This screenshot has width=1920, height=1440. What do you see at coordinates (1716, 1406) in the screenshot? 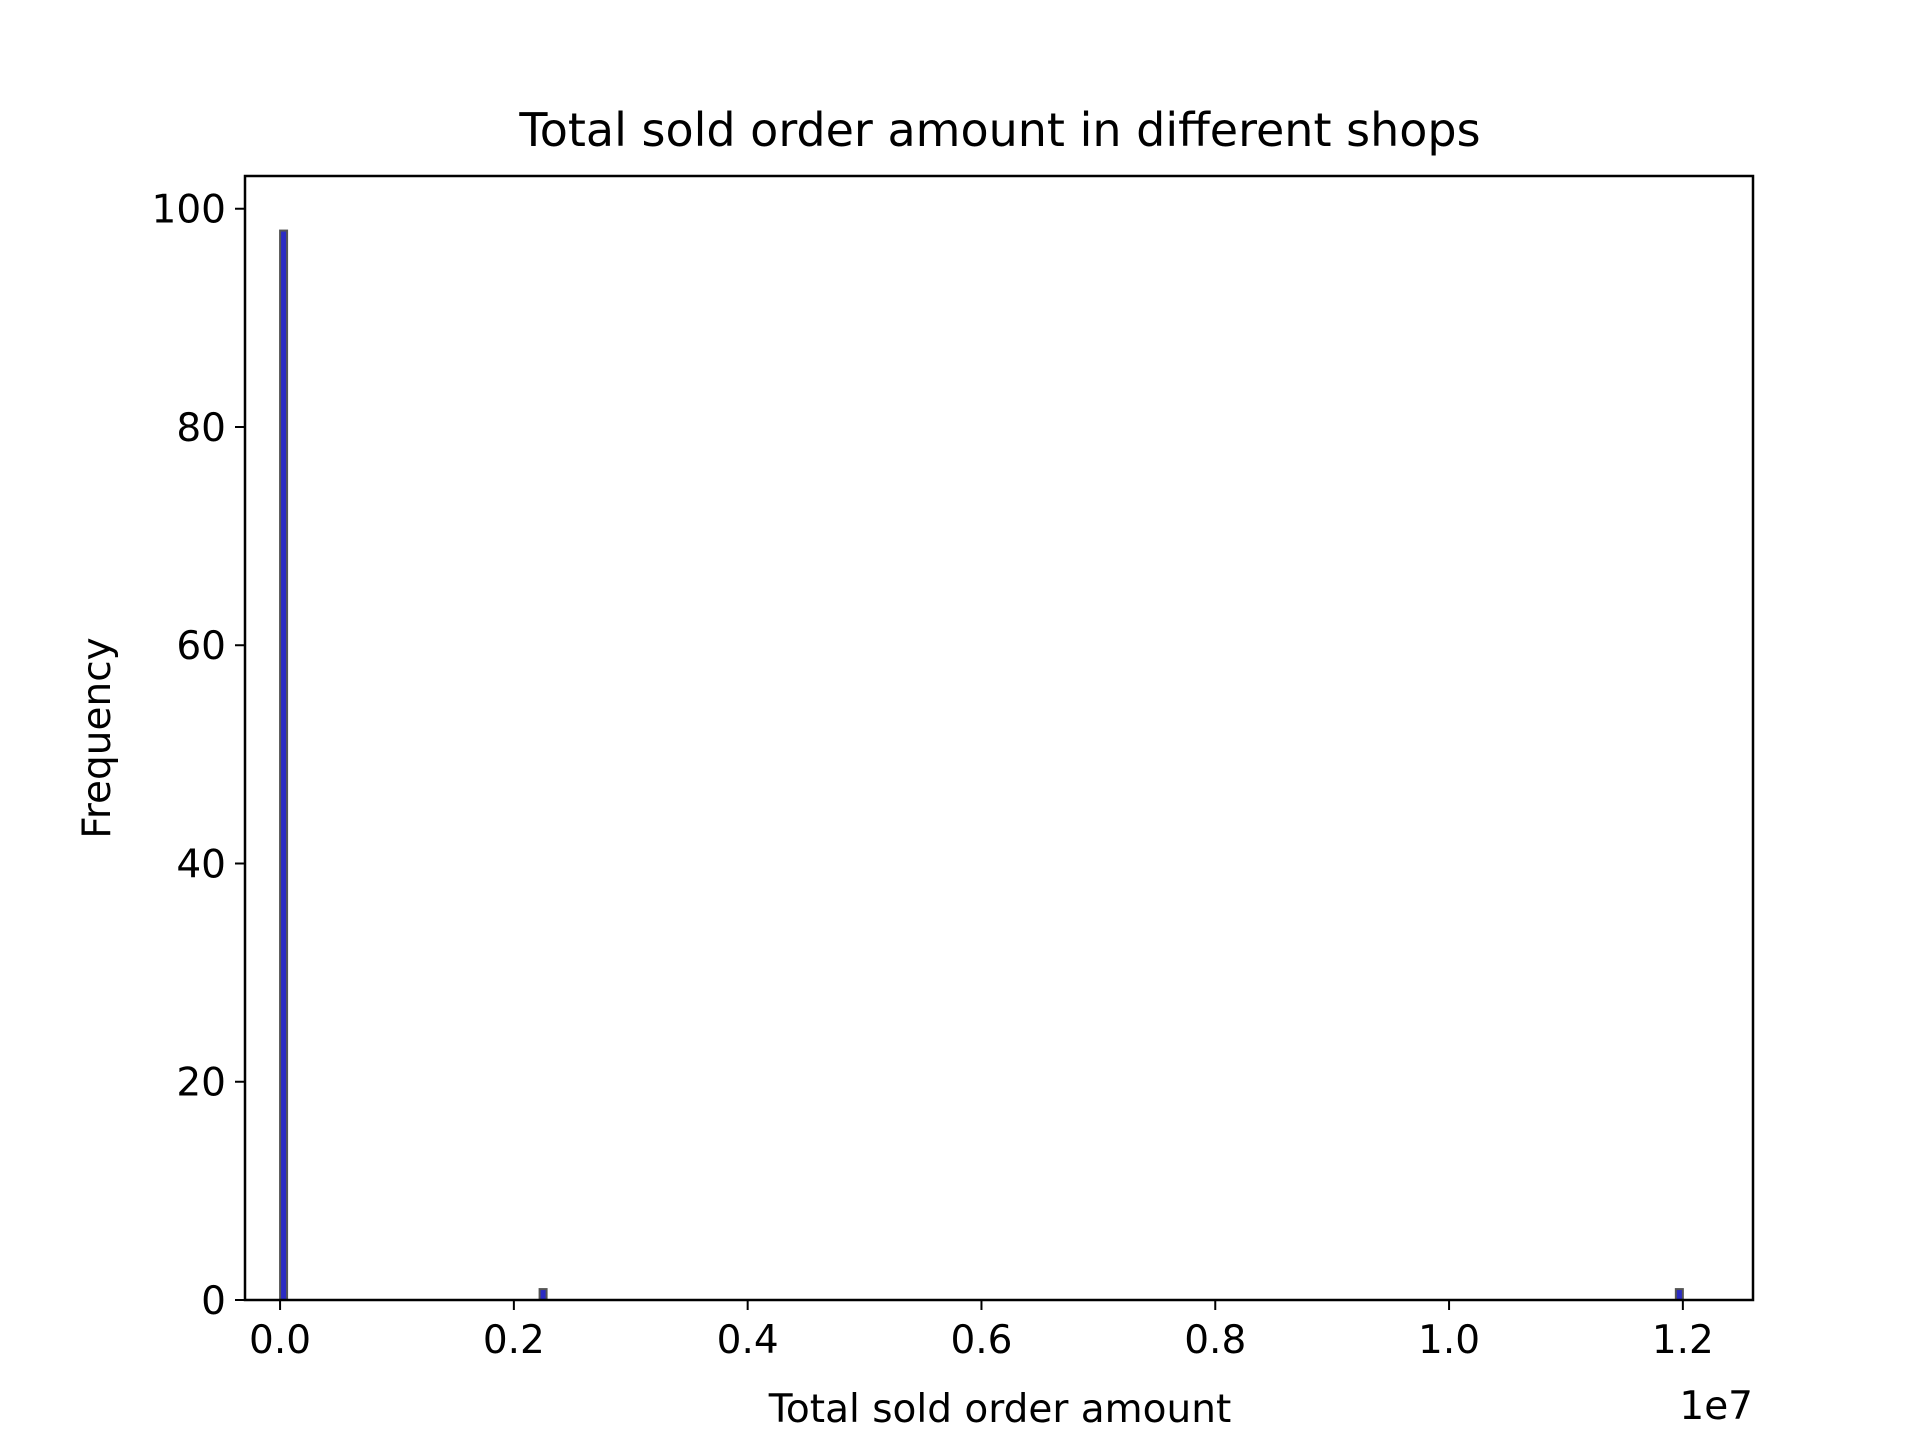
I see `x-axis-offset-label: 1e7` at bounding box center [1716, 1406].